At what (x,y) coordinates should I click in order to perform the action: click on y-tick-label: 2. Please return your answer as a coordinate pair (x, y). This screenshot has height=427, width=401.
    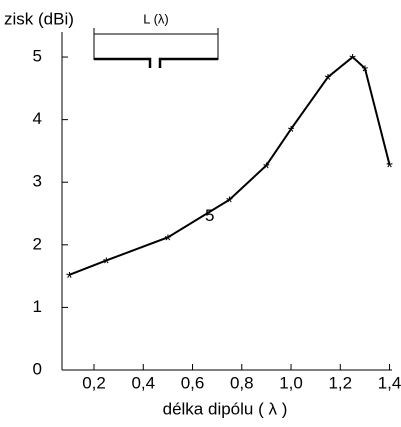
    Looking at the image, I should click on (37, 243).